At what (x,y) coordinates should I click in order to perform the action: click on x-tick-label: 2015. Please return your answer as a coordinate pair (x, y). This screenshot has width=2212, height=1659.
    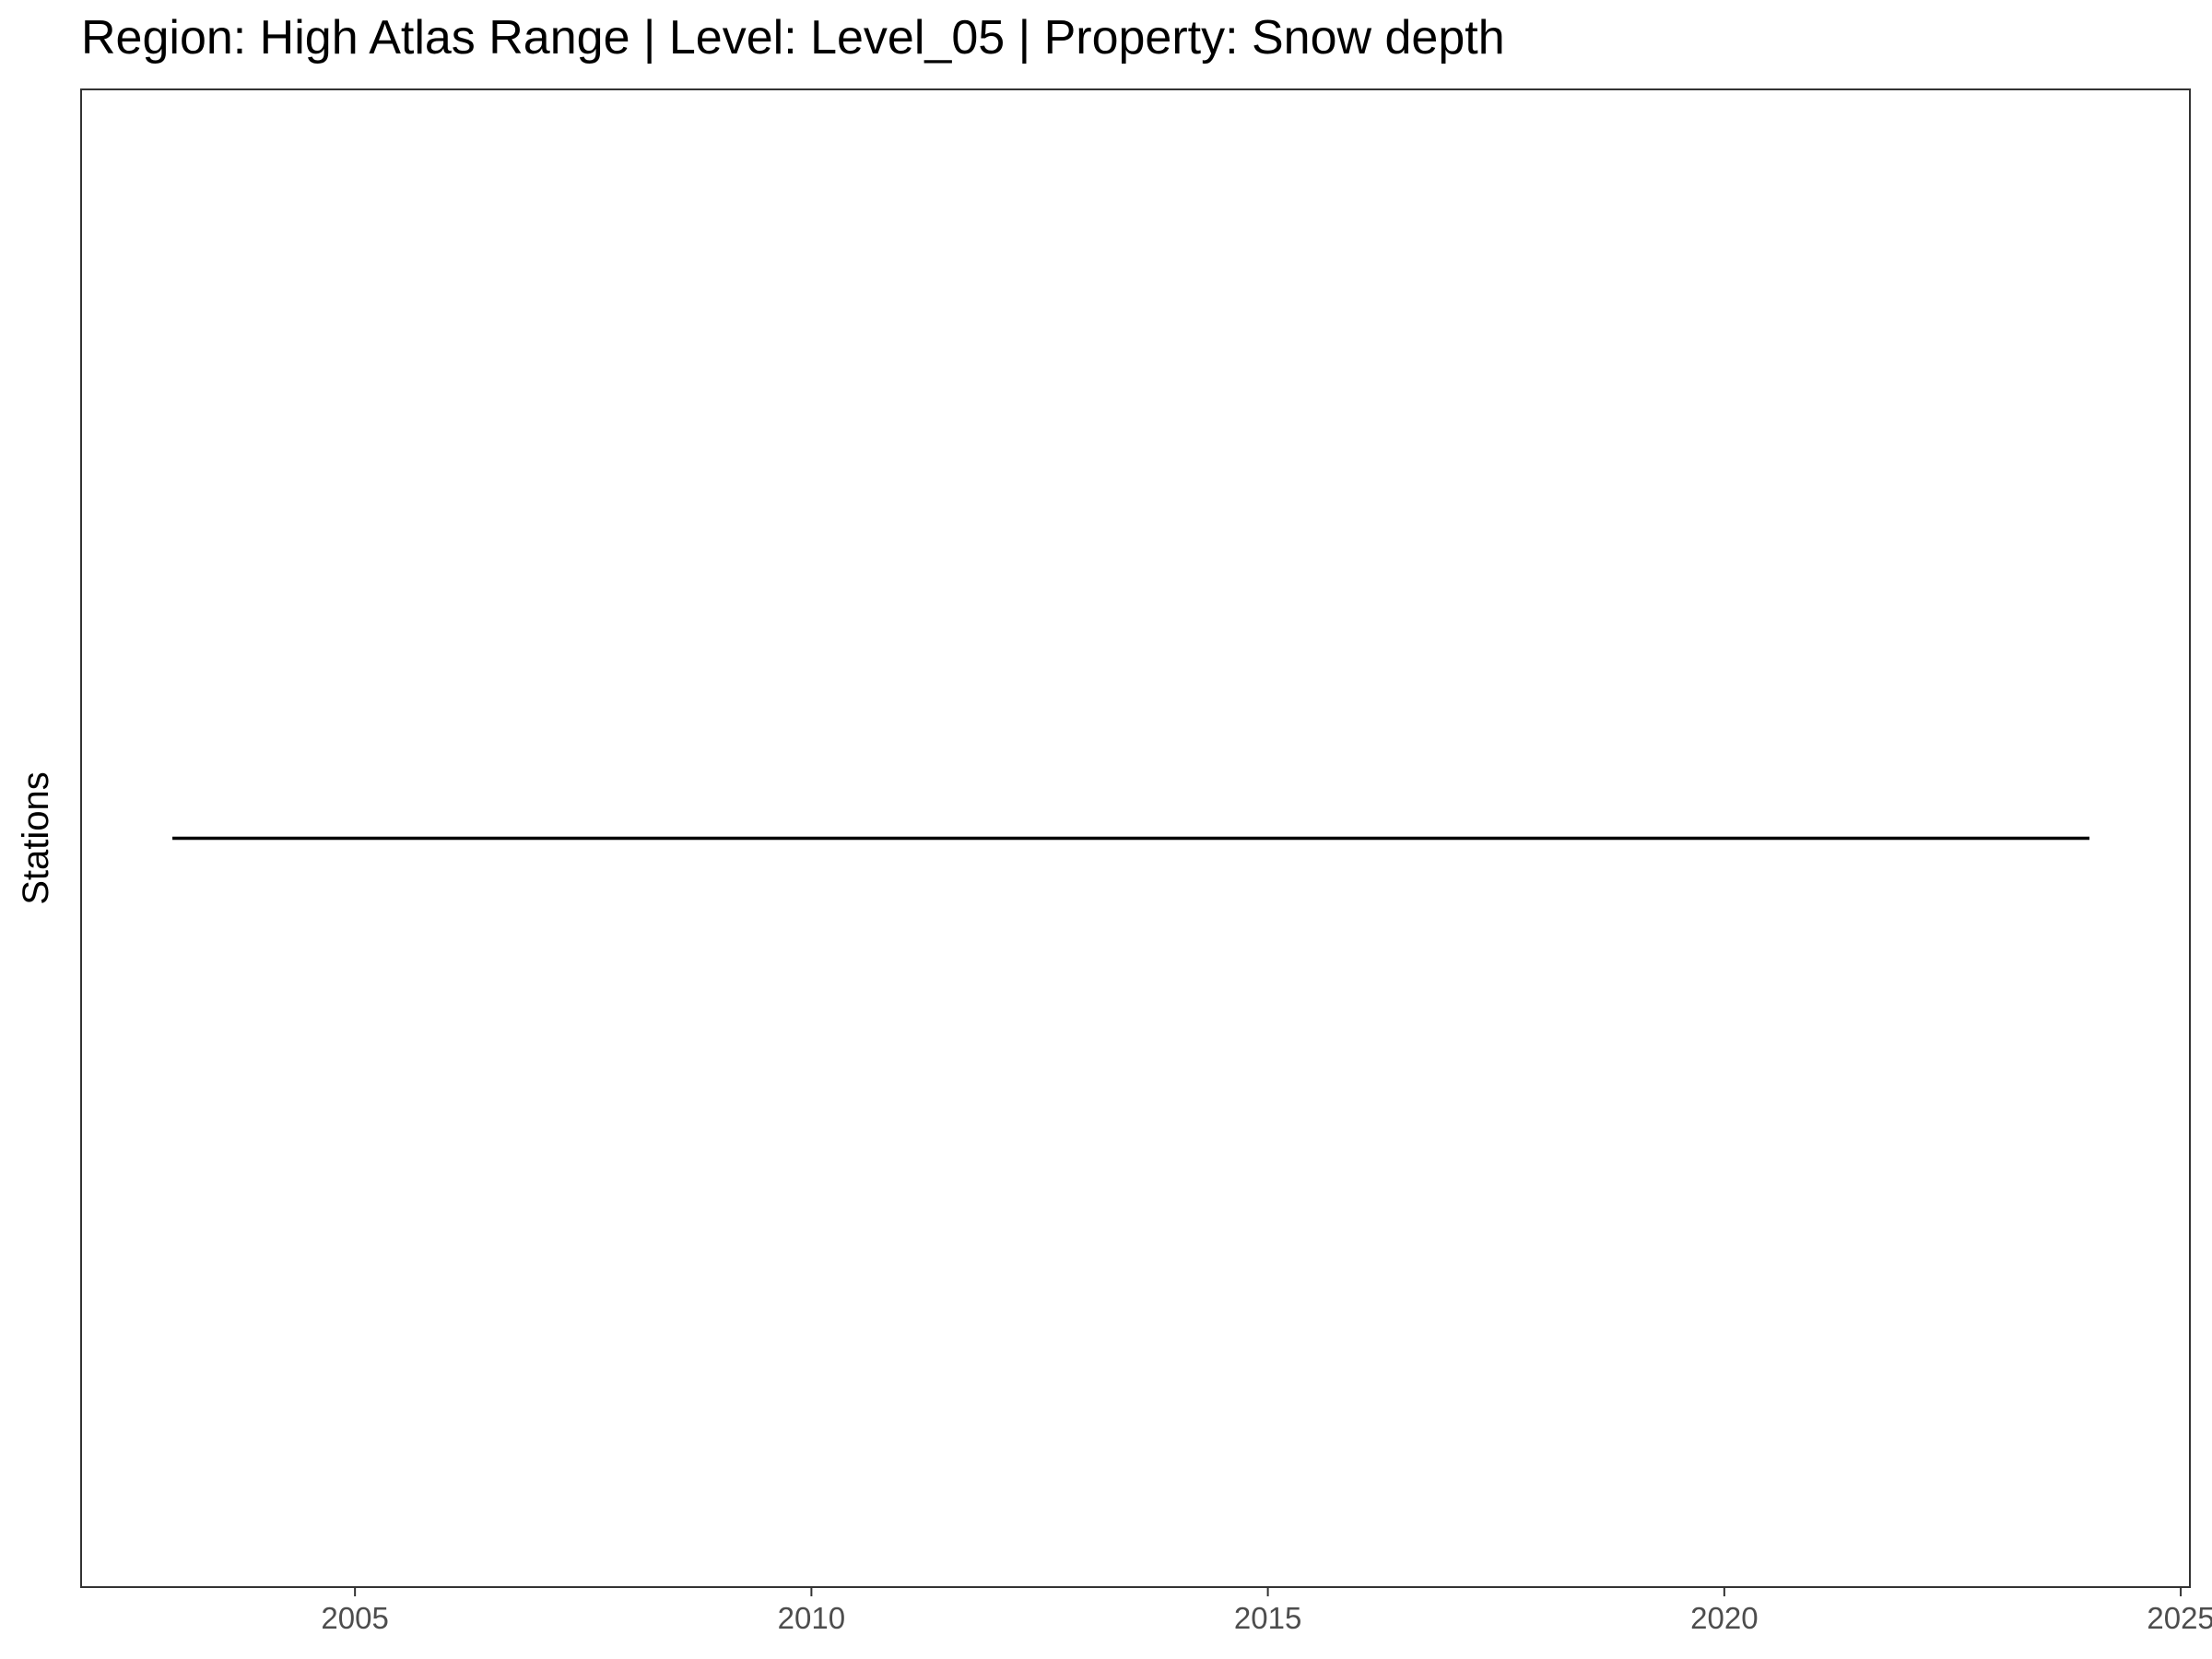
    Looking at the image, I should click on (1267, 1618).